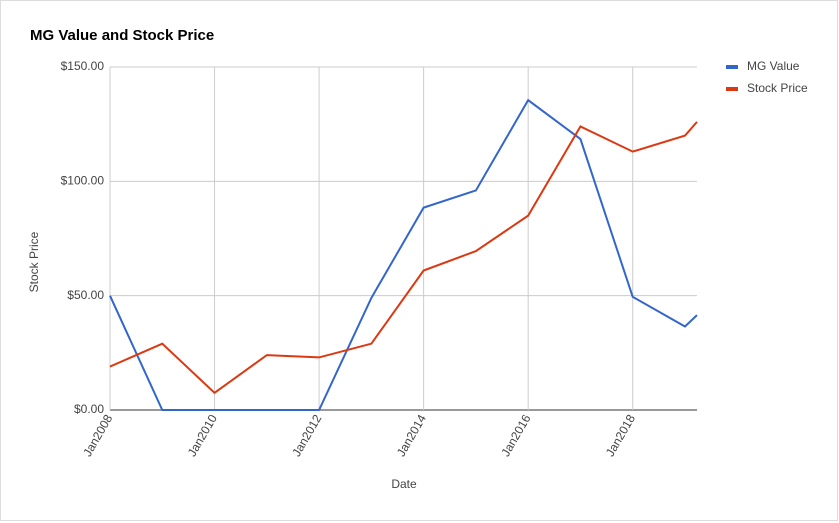 The image size is (839, 523). Describe the element at coordinates (83, 66) in the screenshot. I see `y-tick-label: $150.00` at that location.